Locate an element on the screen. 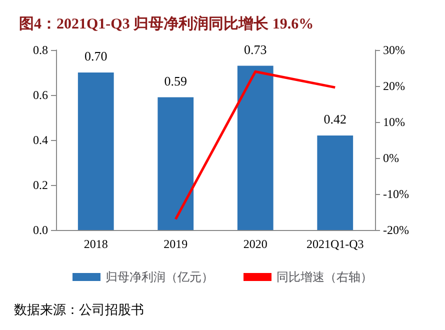 This screenshot has height=330, width=445. y-tick-label: 0.8 is located at coordinates (40, 50).